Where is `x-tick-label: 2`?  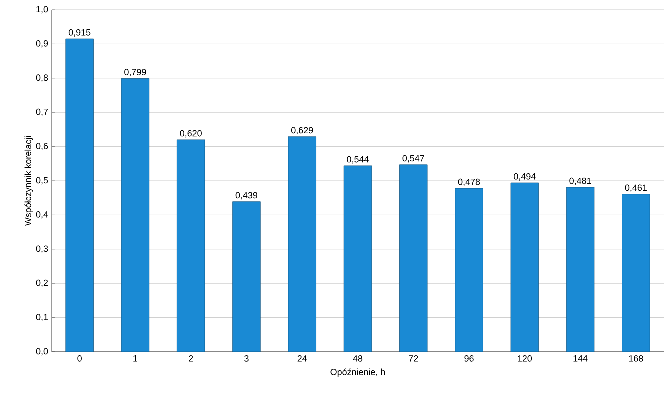 x-tick-label: 2 is located at coordinates (191, 359).